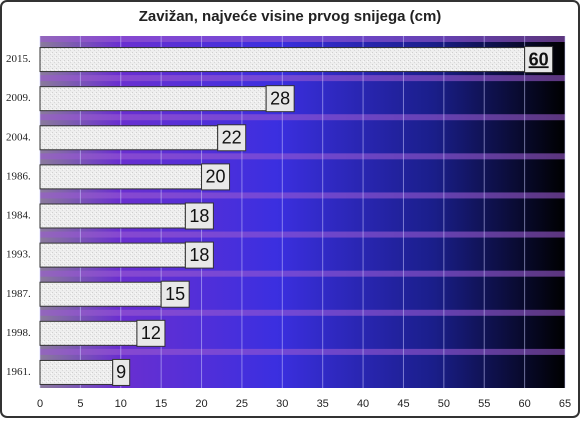  I want to click on x-tick-label: 60, so click(524, 404).